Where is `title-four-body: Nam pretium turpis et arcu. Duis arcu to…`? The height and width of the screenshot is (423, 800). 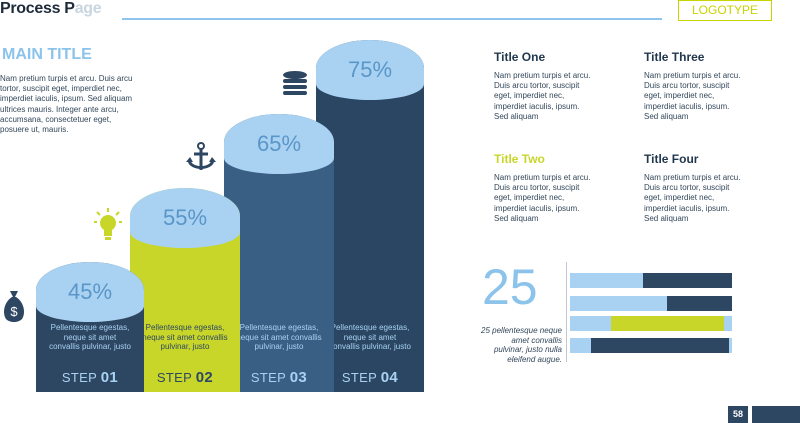
title-four-body: Nam pretium turpis et arcu. Duis arcu to… is located at coordinates (692, 198).